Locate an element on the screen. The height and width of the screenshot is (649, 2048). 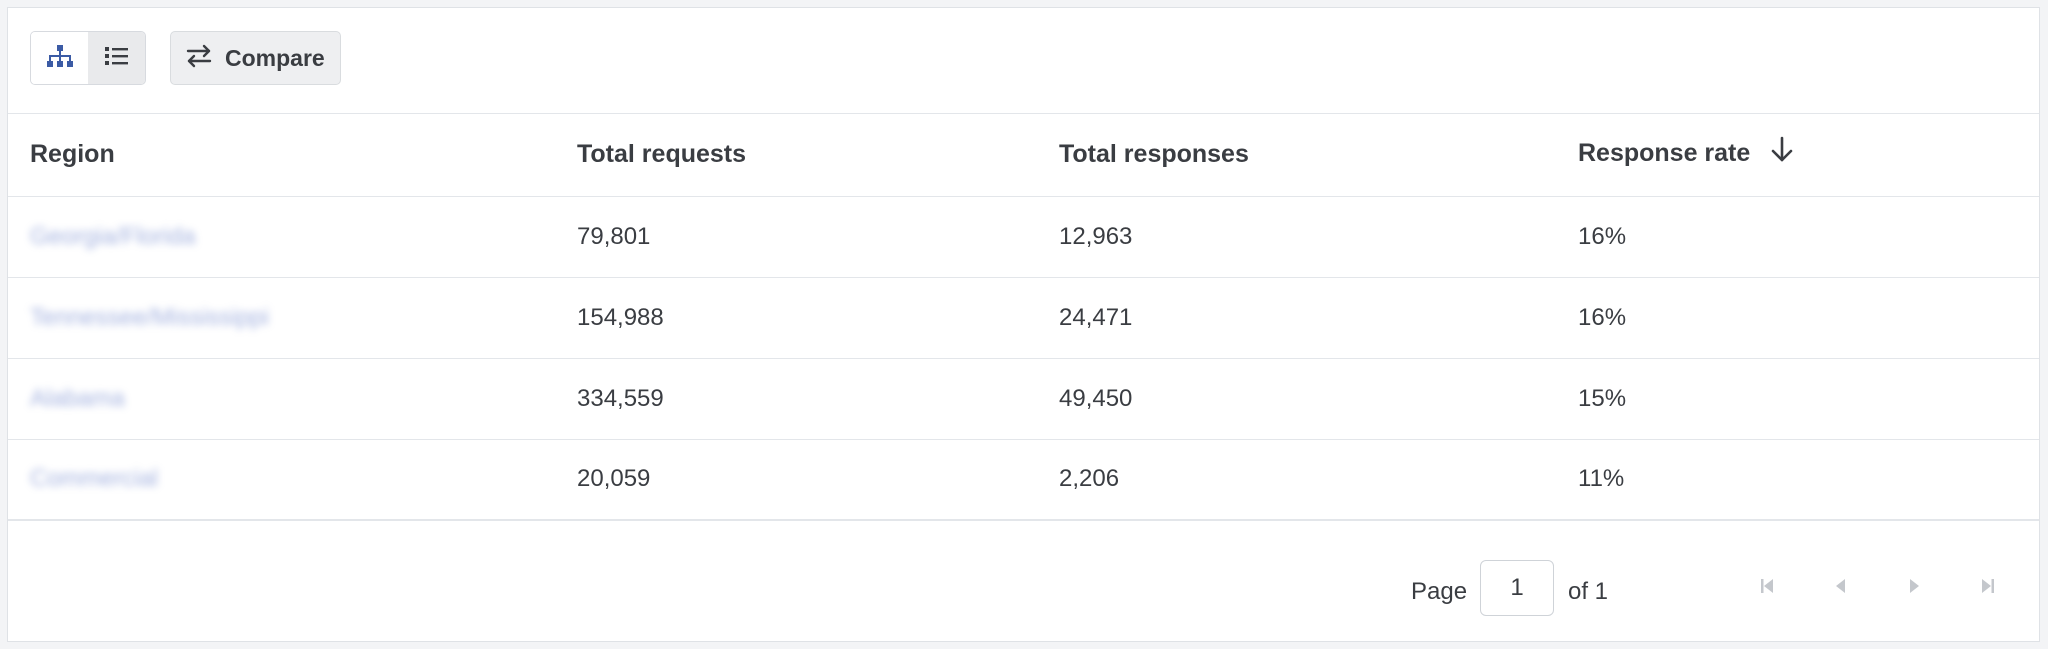
region-link: Georgia/Florida is located at coordinates (113, 236).